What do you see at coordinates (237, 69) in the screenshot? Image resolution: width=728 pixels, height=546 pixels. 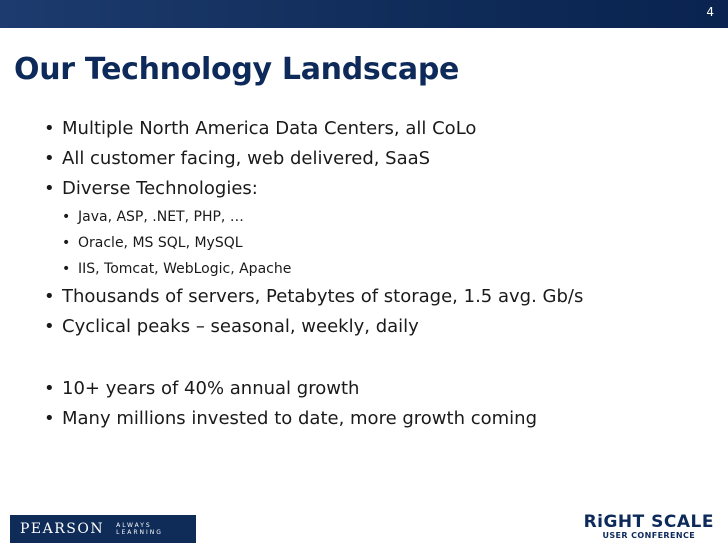 I see `slide-title: Our Technology Landscape` at bounding box center [237, 69].